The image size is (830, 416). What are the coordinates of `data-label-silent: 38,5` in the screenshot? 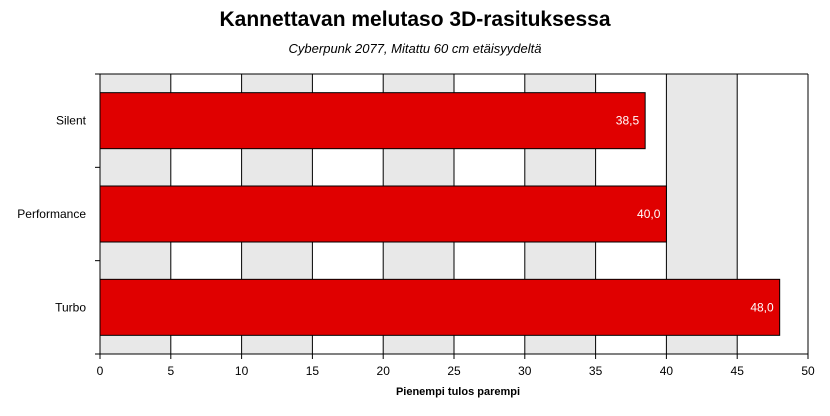 It's located at (628, 121).